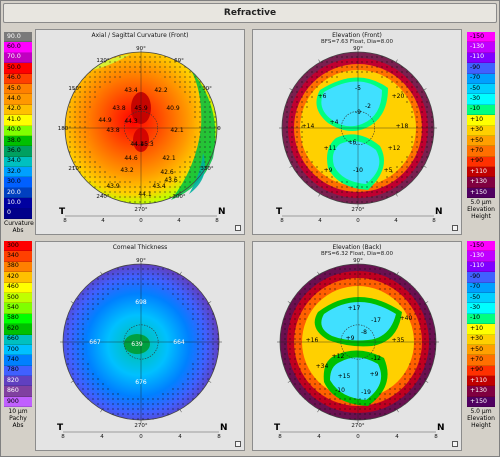 This screenshot has height=457, width=500. Describe the element at coordinates (366, 392) in the screenshot. I see `map-value: -19` at that location.